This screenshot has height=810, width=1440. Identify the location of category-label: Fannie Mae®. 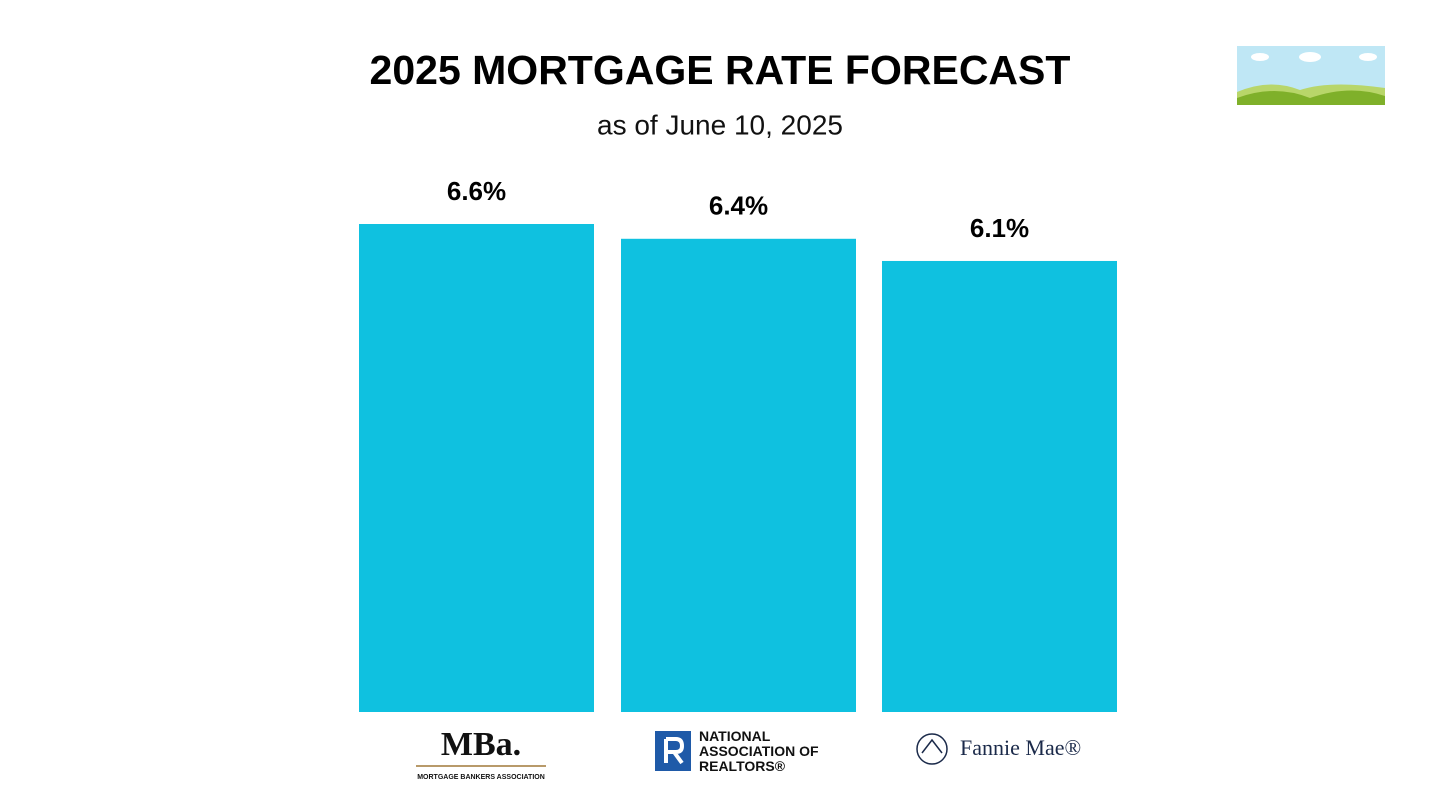
(1020, 747).